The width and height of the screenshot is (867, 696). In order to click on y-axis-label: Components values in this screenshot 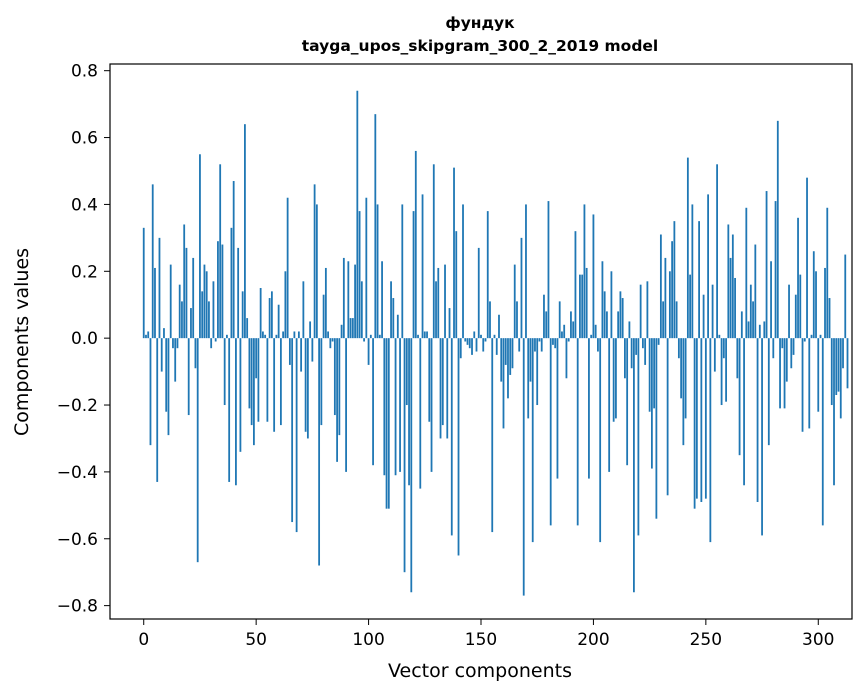, I will do `click(22, 342)`.